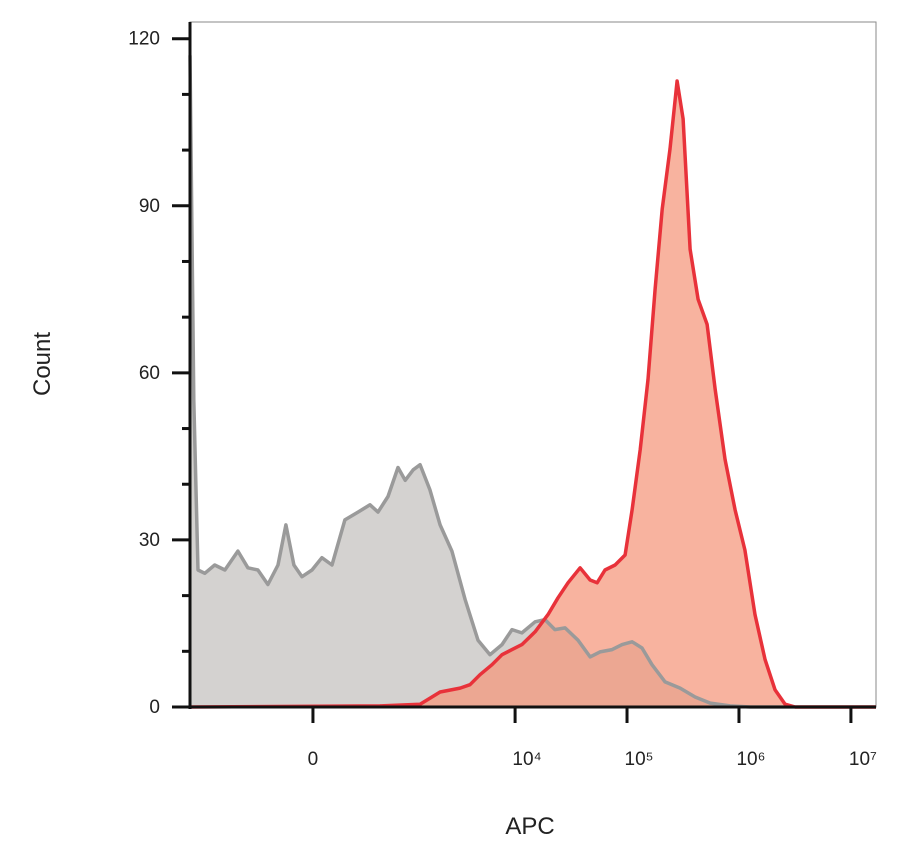 The height and width of the screenshot is (859, 920). Describe the element at coordinates (529, 826) in the screenshot. I see `x-axis-title: APC` at that location.